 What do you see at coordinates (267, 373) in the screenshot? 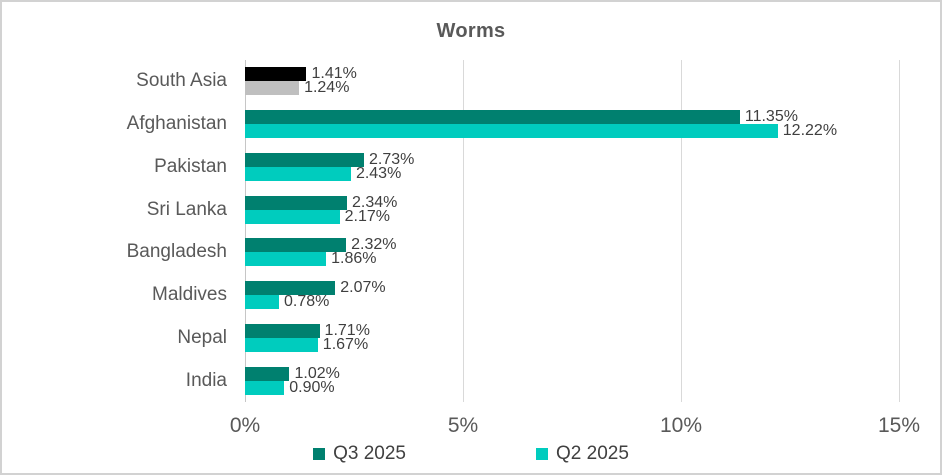
I see `bar-q3-2025-india` at bounding box center [267, 373].